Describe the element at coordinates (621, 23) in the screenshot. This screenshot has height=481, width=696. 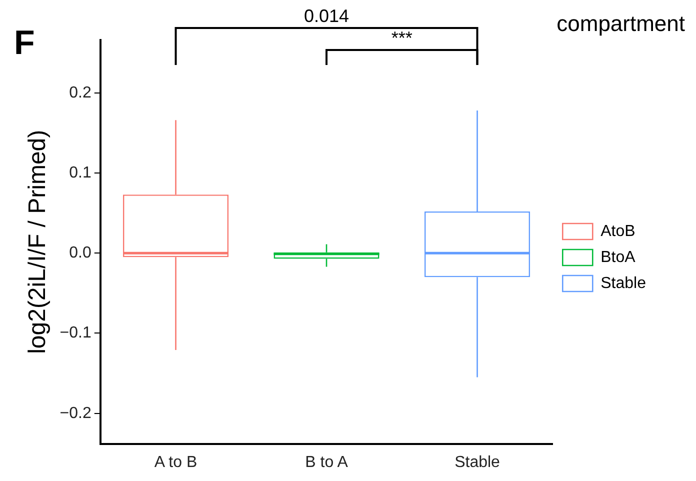
I see `legend-title: compartment` at that location.